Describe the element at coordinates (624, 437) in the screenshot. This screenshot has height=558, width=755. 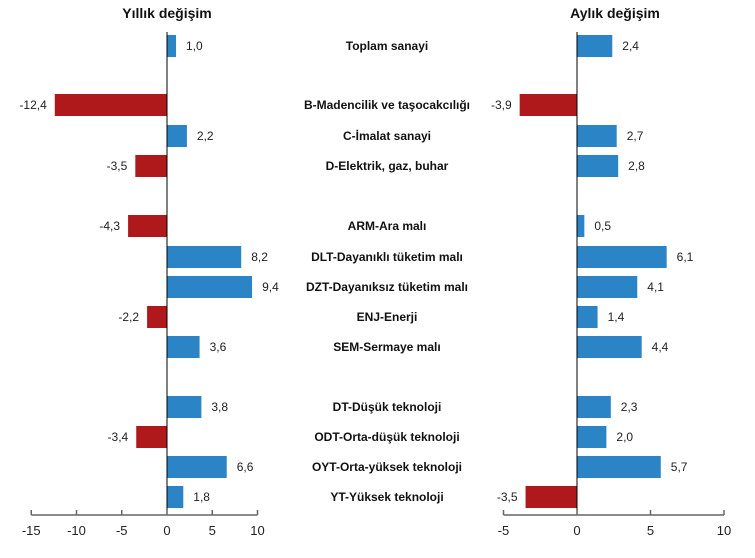
I see `data-label: 2,0` at that location.